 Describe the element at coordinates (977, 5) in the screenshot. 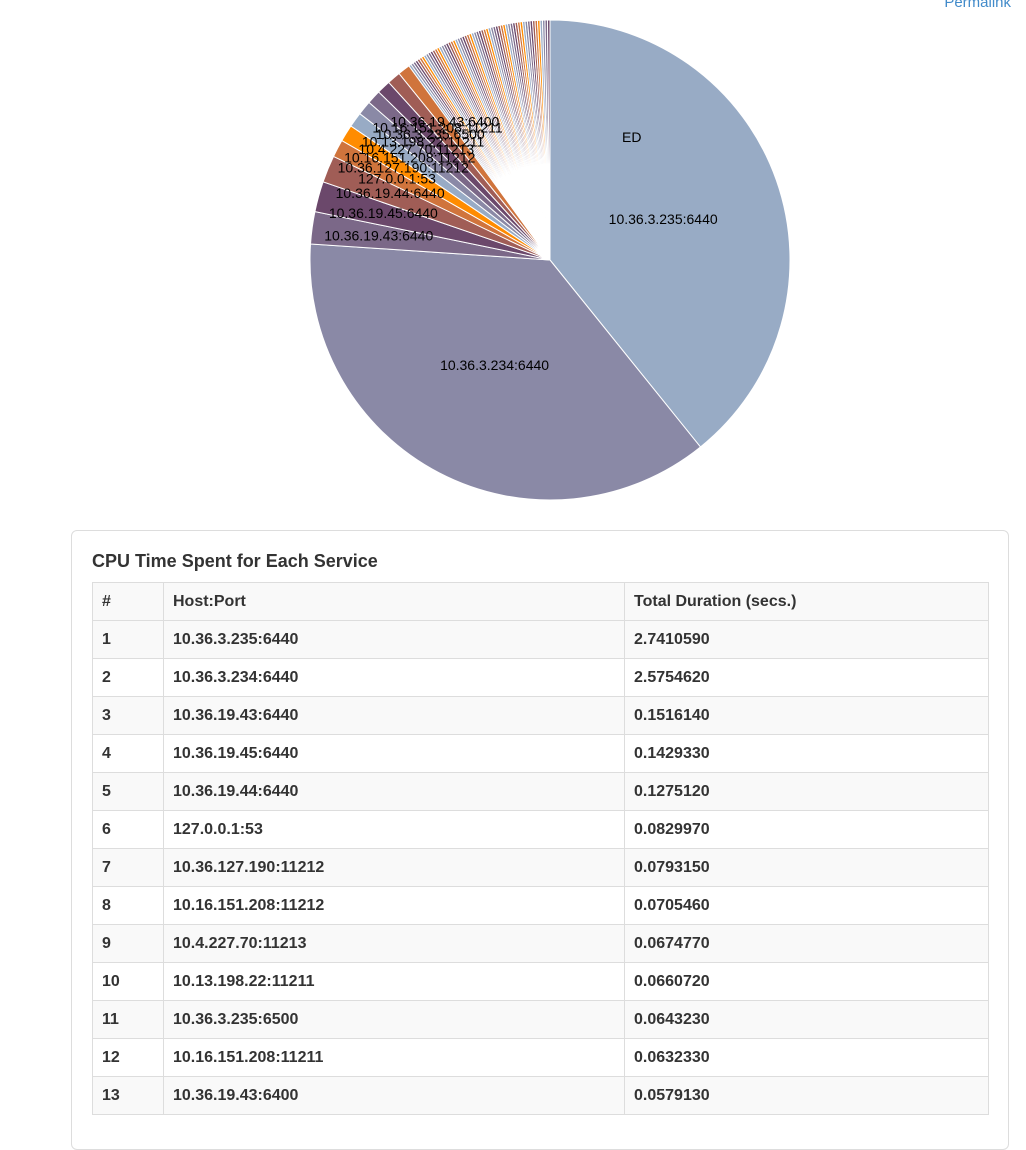

I see `permalink-link: Permalink` at that location.